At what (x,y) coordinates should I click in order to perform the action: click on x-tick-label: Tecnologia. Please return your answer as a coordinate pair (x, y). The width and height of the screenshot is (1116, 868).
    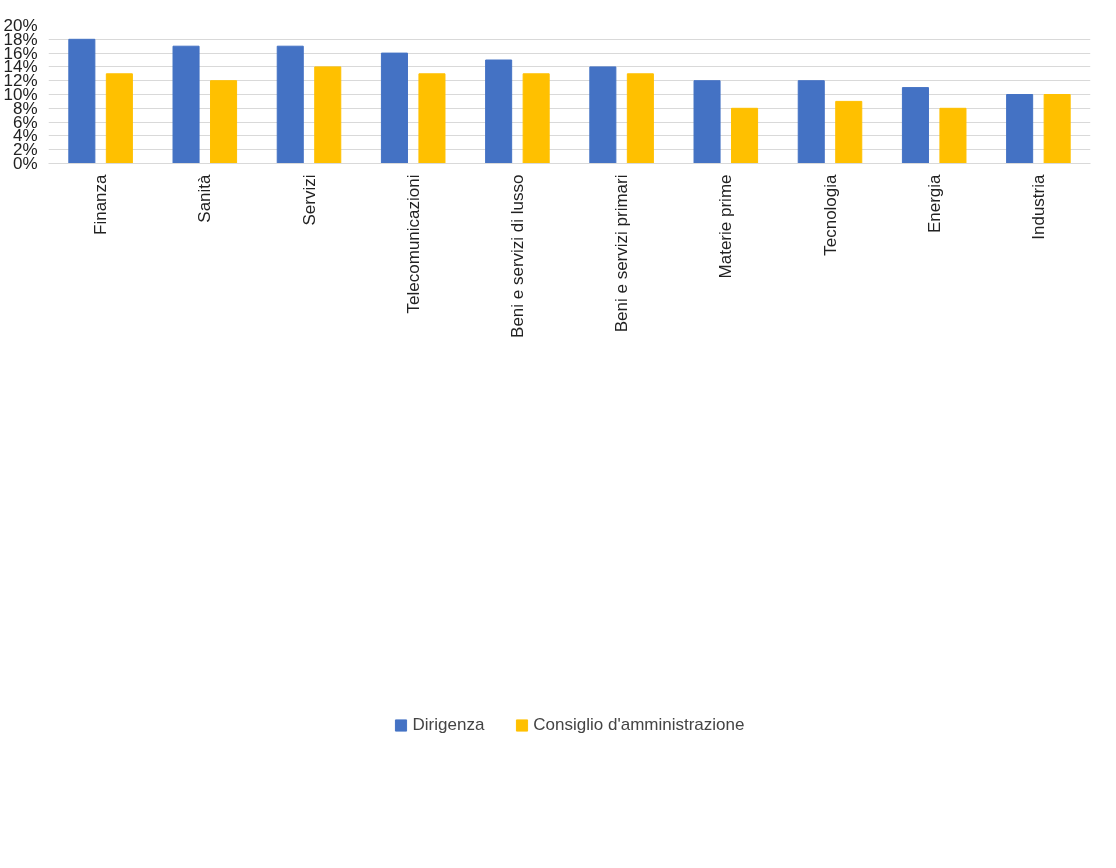
    Looking at the image, I should click on (830, 214).